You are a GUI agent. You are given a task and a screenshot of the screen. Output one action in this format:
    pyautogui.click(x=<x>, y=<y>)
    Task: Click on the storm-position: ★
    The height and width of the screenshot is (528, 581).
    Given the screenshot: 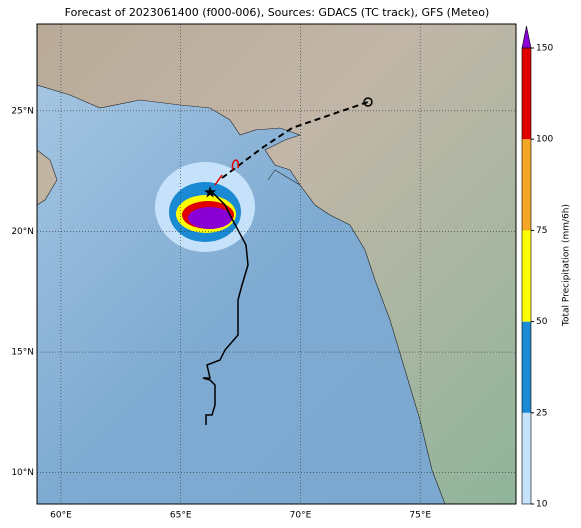 What is the action you would take?
    pyautogui.click(x=210, y=192)
    